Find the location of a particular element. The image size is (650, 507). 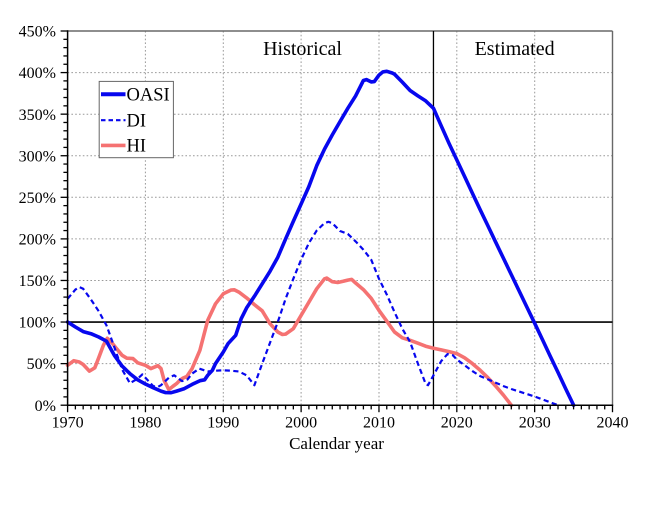

svg-text: Historical is located at coordinates (302, 49).